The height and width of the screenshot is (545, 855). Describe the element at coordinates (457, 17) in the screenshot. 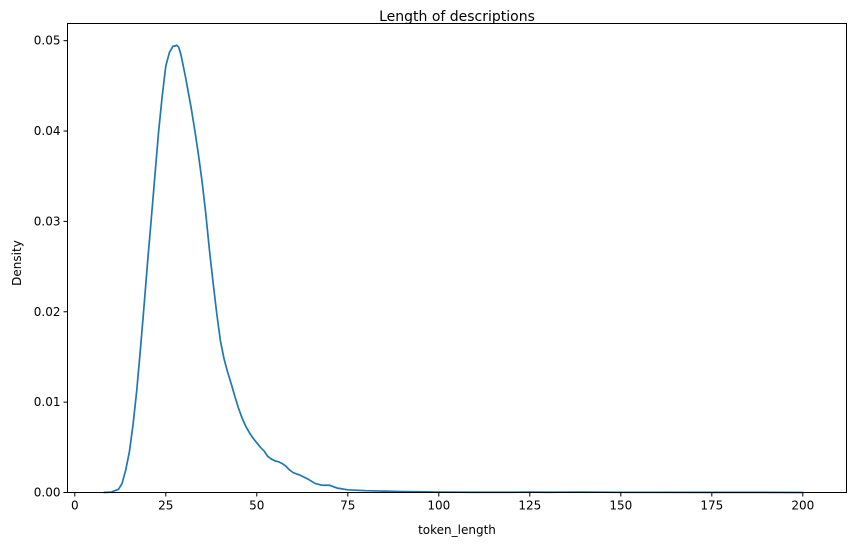

I see `chart-title: Length of descriptions` at that location.